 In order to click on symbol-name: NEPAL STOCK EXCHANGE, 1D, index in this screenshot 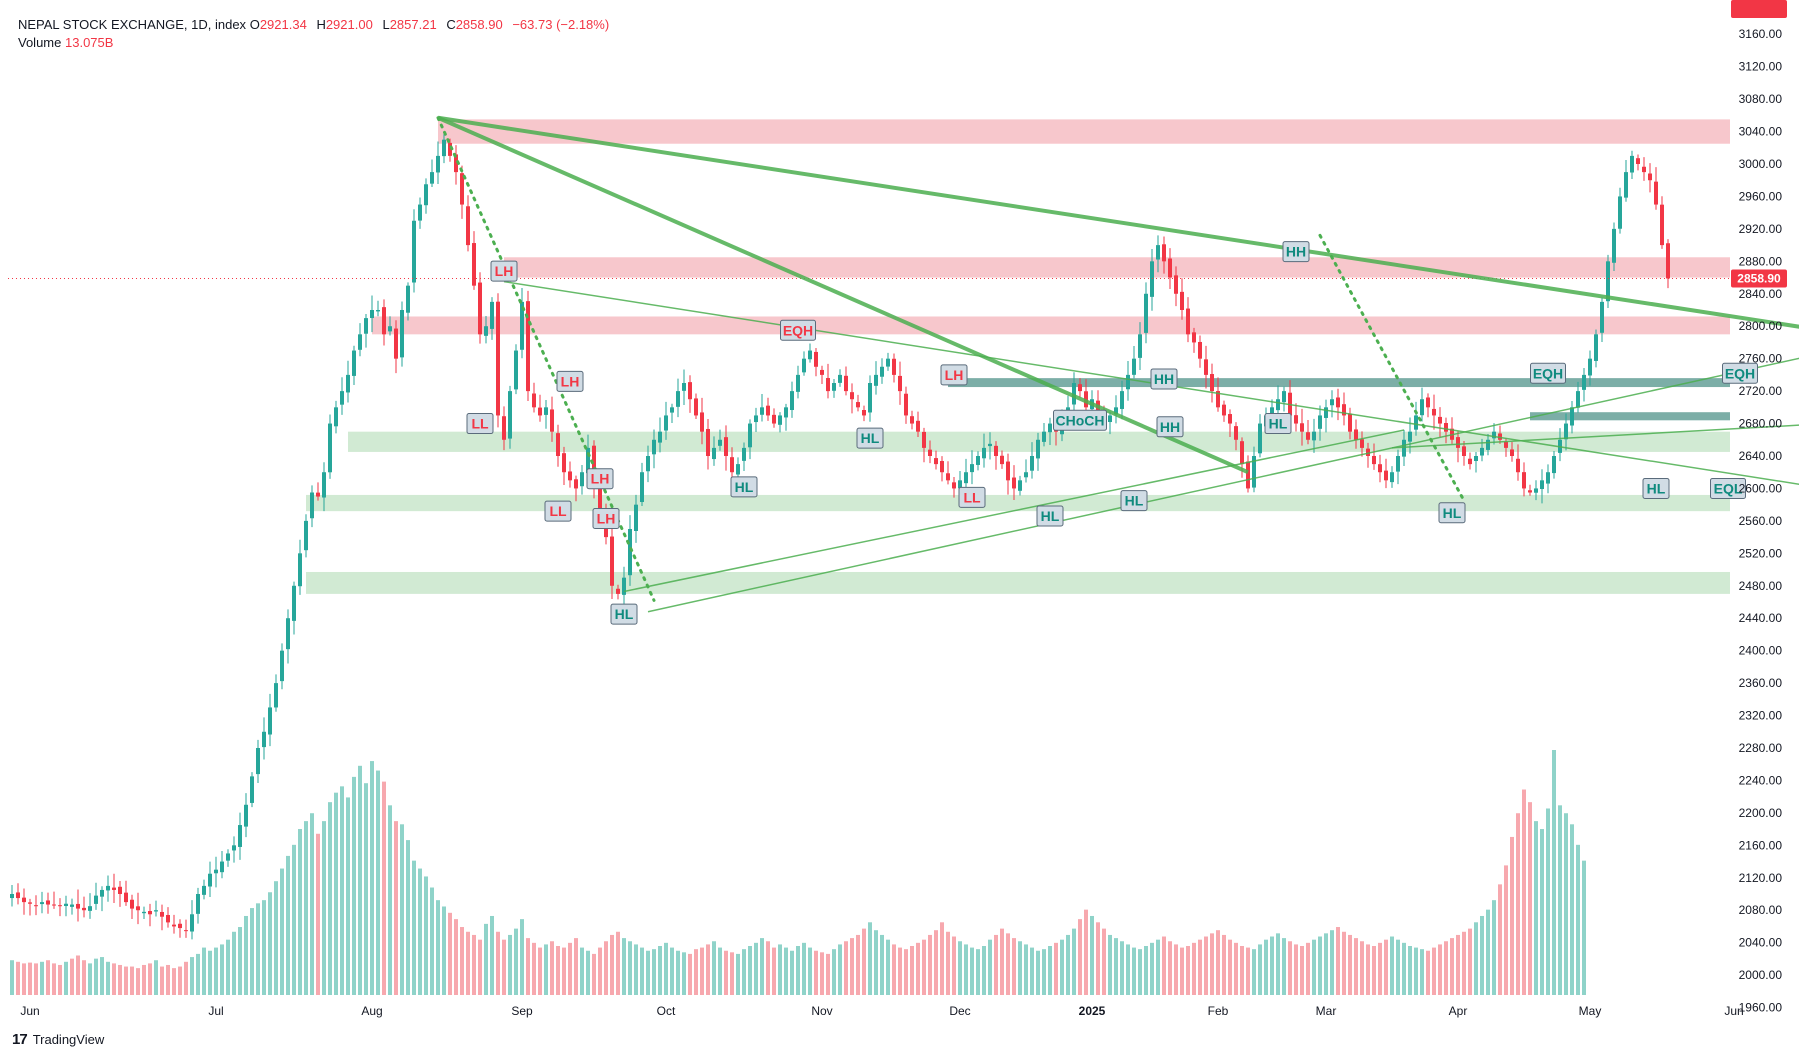, I will do `click(132, 24)`.